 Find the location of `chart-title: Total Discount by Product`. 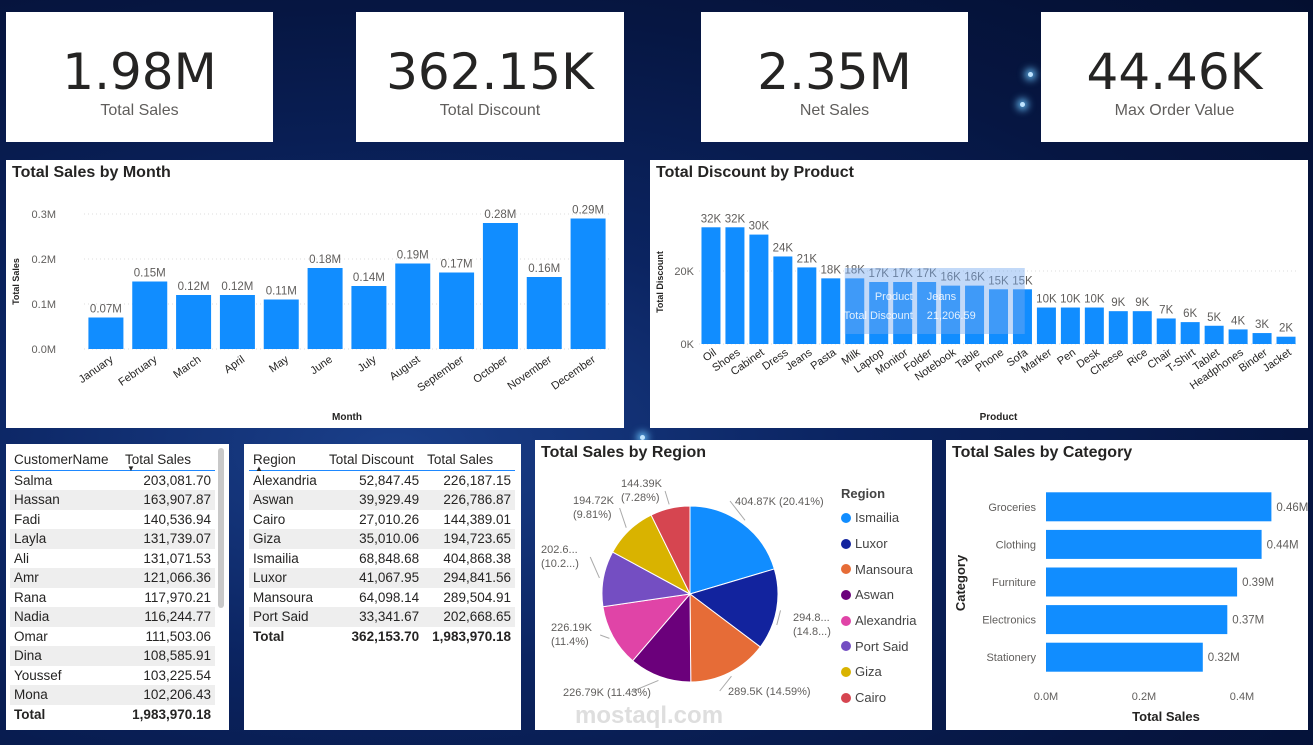

chart-title: Total Discount by Product is located at coordinates (755, 172).